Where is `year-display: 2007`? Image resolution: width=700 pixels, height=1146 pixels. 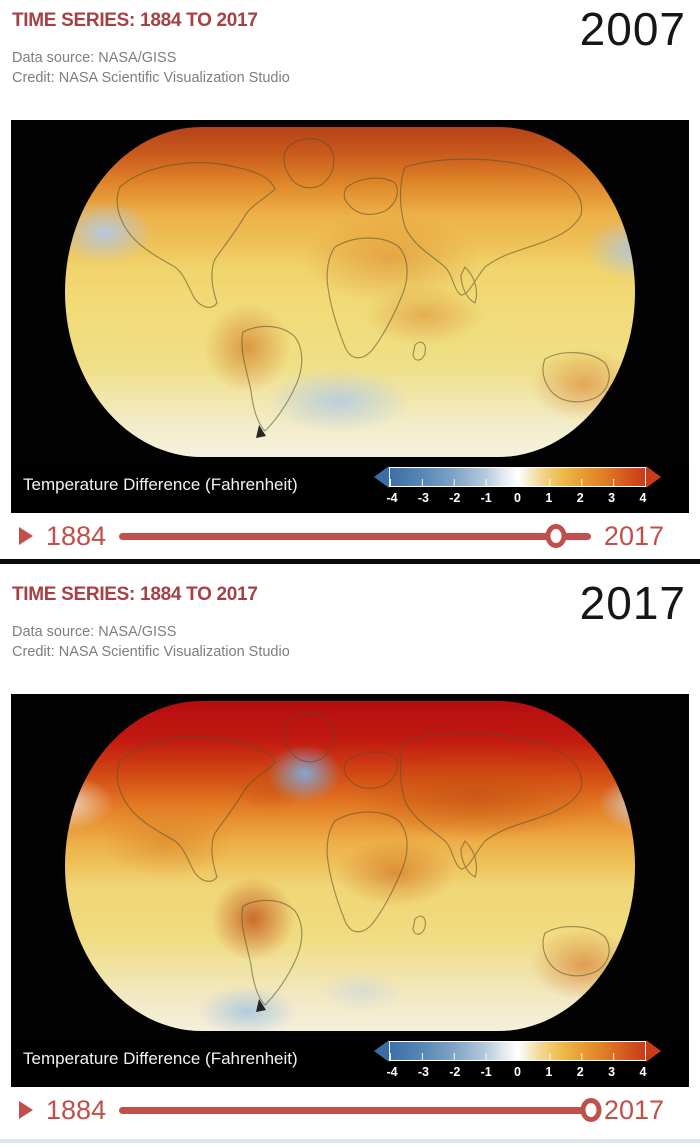 year-display: 2007 is located at coordinates (632, 29).